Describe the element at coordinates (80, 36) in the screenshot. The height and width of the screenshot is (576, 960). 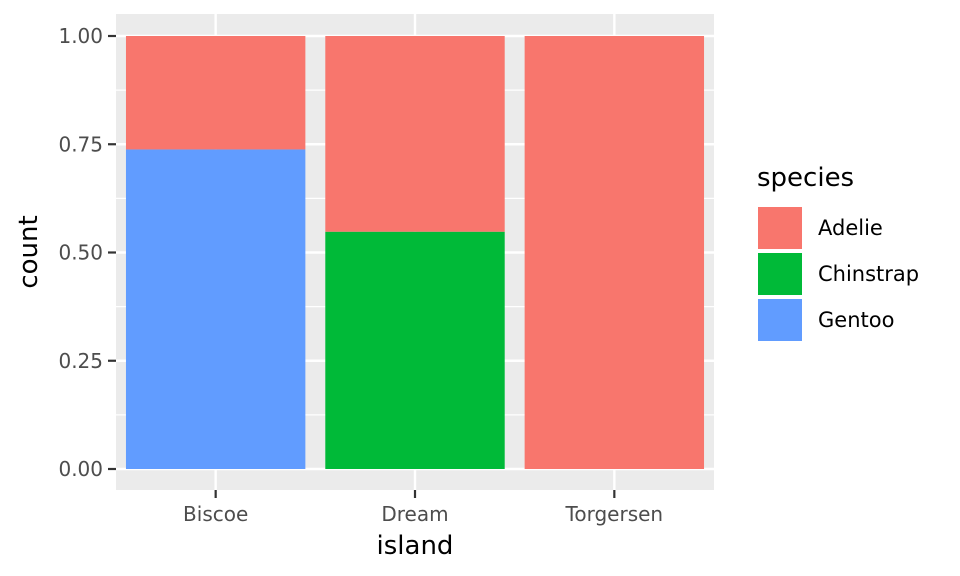
I see `y-tick-label: 1.00` at that location.